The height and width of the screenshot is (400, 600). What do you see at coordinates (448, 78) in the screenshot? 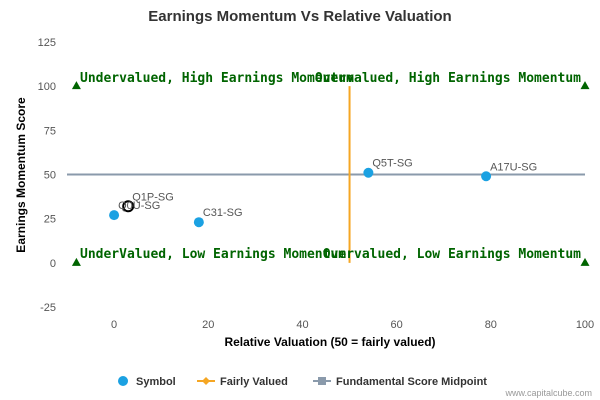
I see `quadrant-label-top-right: Overvalued, High Earnings Momentum` at bounding box center [448, 78].